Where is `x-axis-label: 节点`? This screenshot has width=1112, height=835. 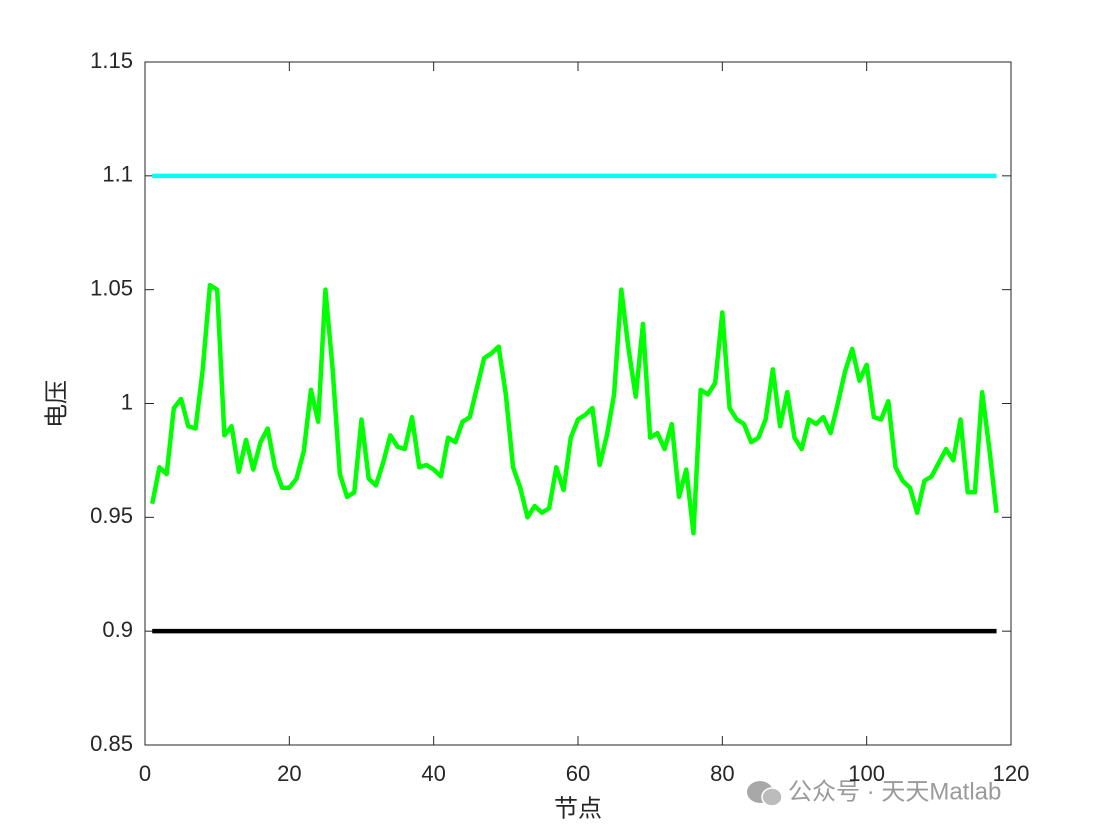 x-axis-label: 节点 is located at coordinates (578, 809).